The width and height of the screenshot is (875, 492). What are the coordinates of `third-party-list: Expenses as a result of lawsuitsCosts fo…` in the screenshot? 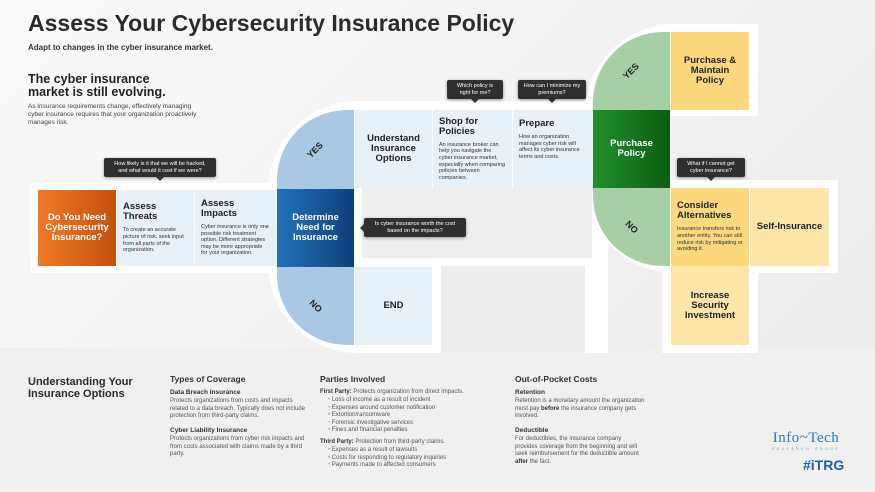 It's located at (414, 458).